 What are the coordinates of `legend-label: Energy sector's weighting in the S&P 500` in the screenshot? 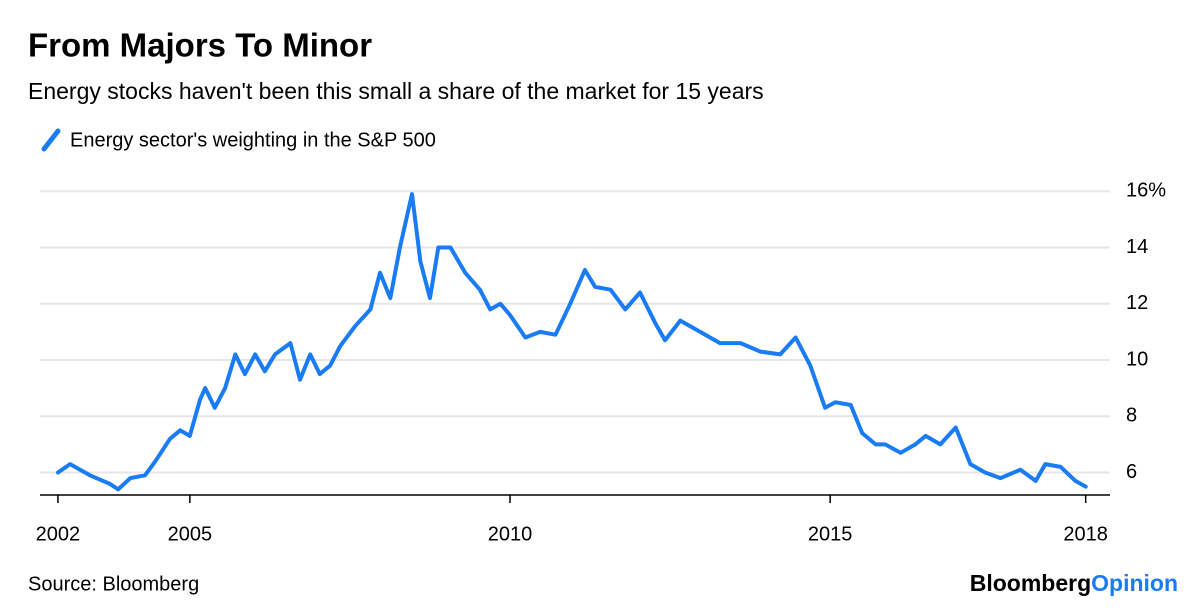 It's located at (253, 140).